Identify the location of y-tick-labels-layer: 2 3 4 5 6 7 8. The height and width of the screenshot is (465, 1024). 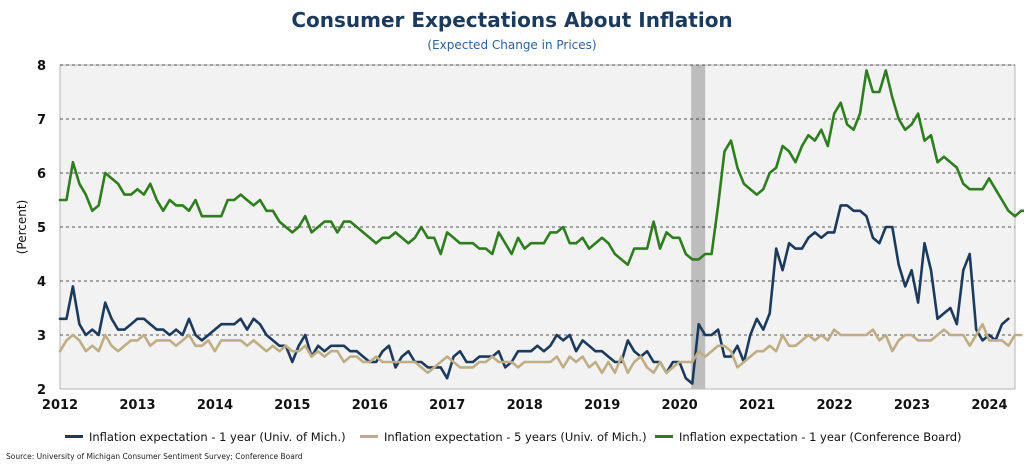
(41, 228).